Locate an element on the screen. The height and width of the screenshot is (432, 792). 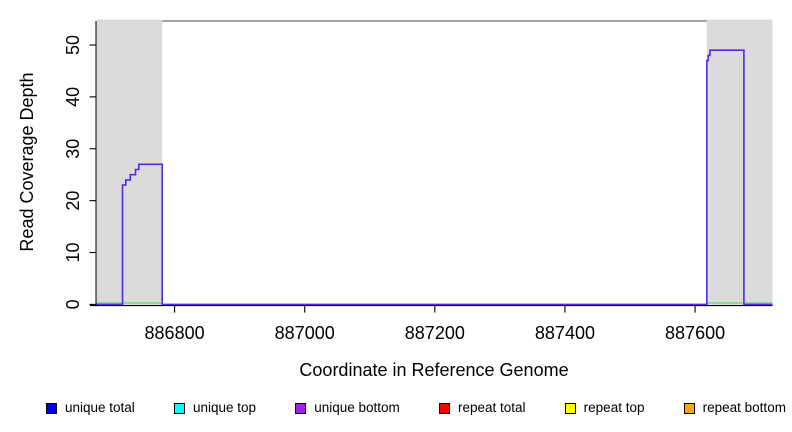
legend-label: unique total is located at coordinates (100, 408).